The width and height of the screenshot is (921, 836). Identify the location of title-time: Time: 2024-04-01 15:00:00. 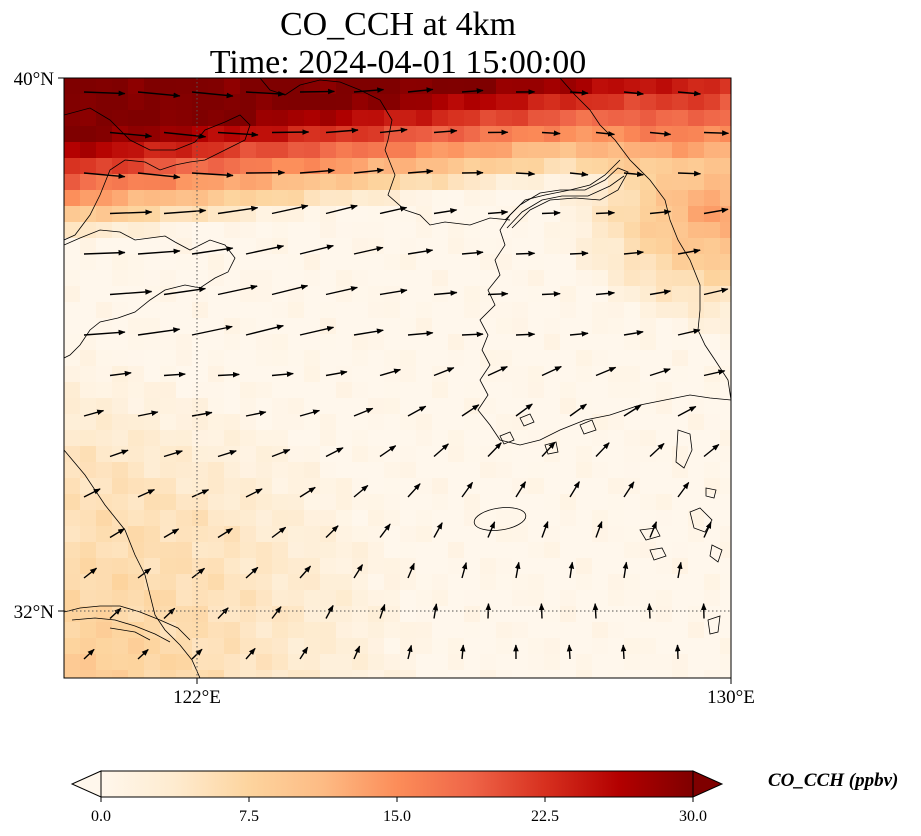
(398, 62).